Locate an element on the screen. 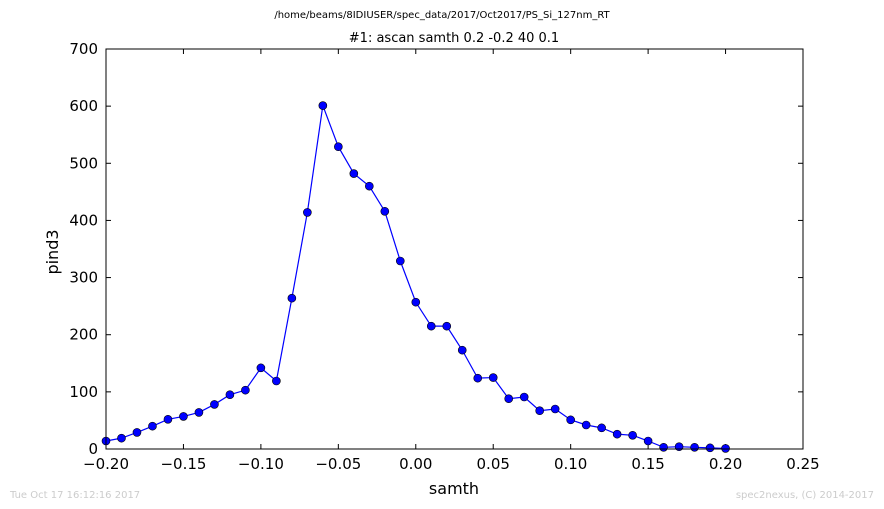 The image size is (884, 509). y-tick-label: 600 is located at coordinates (83, 106).